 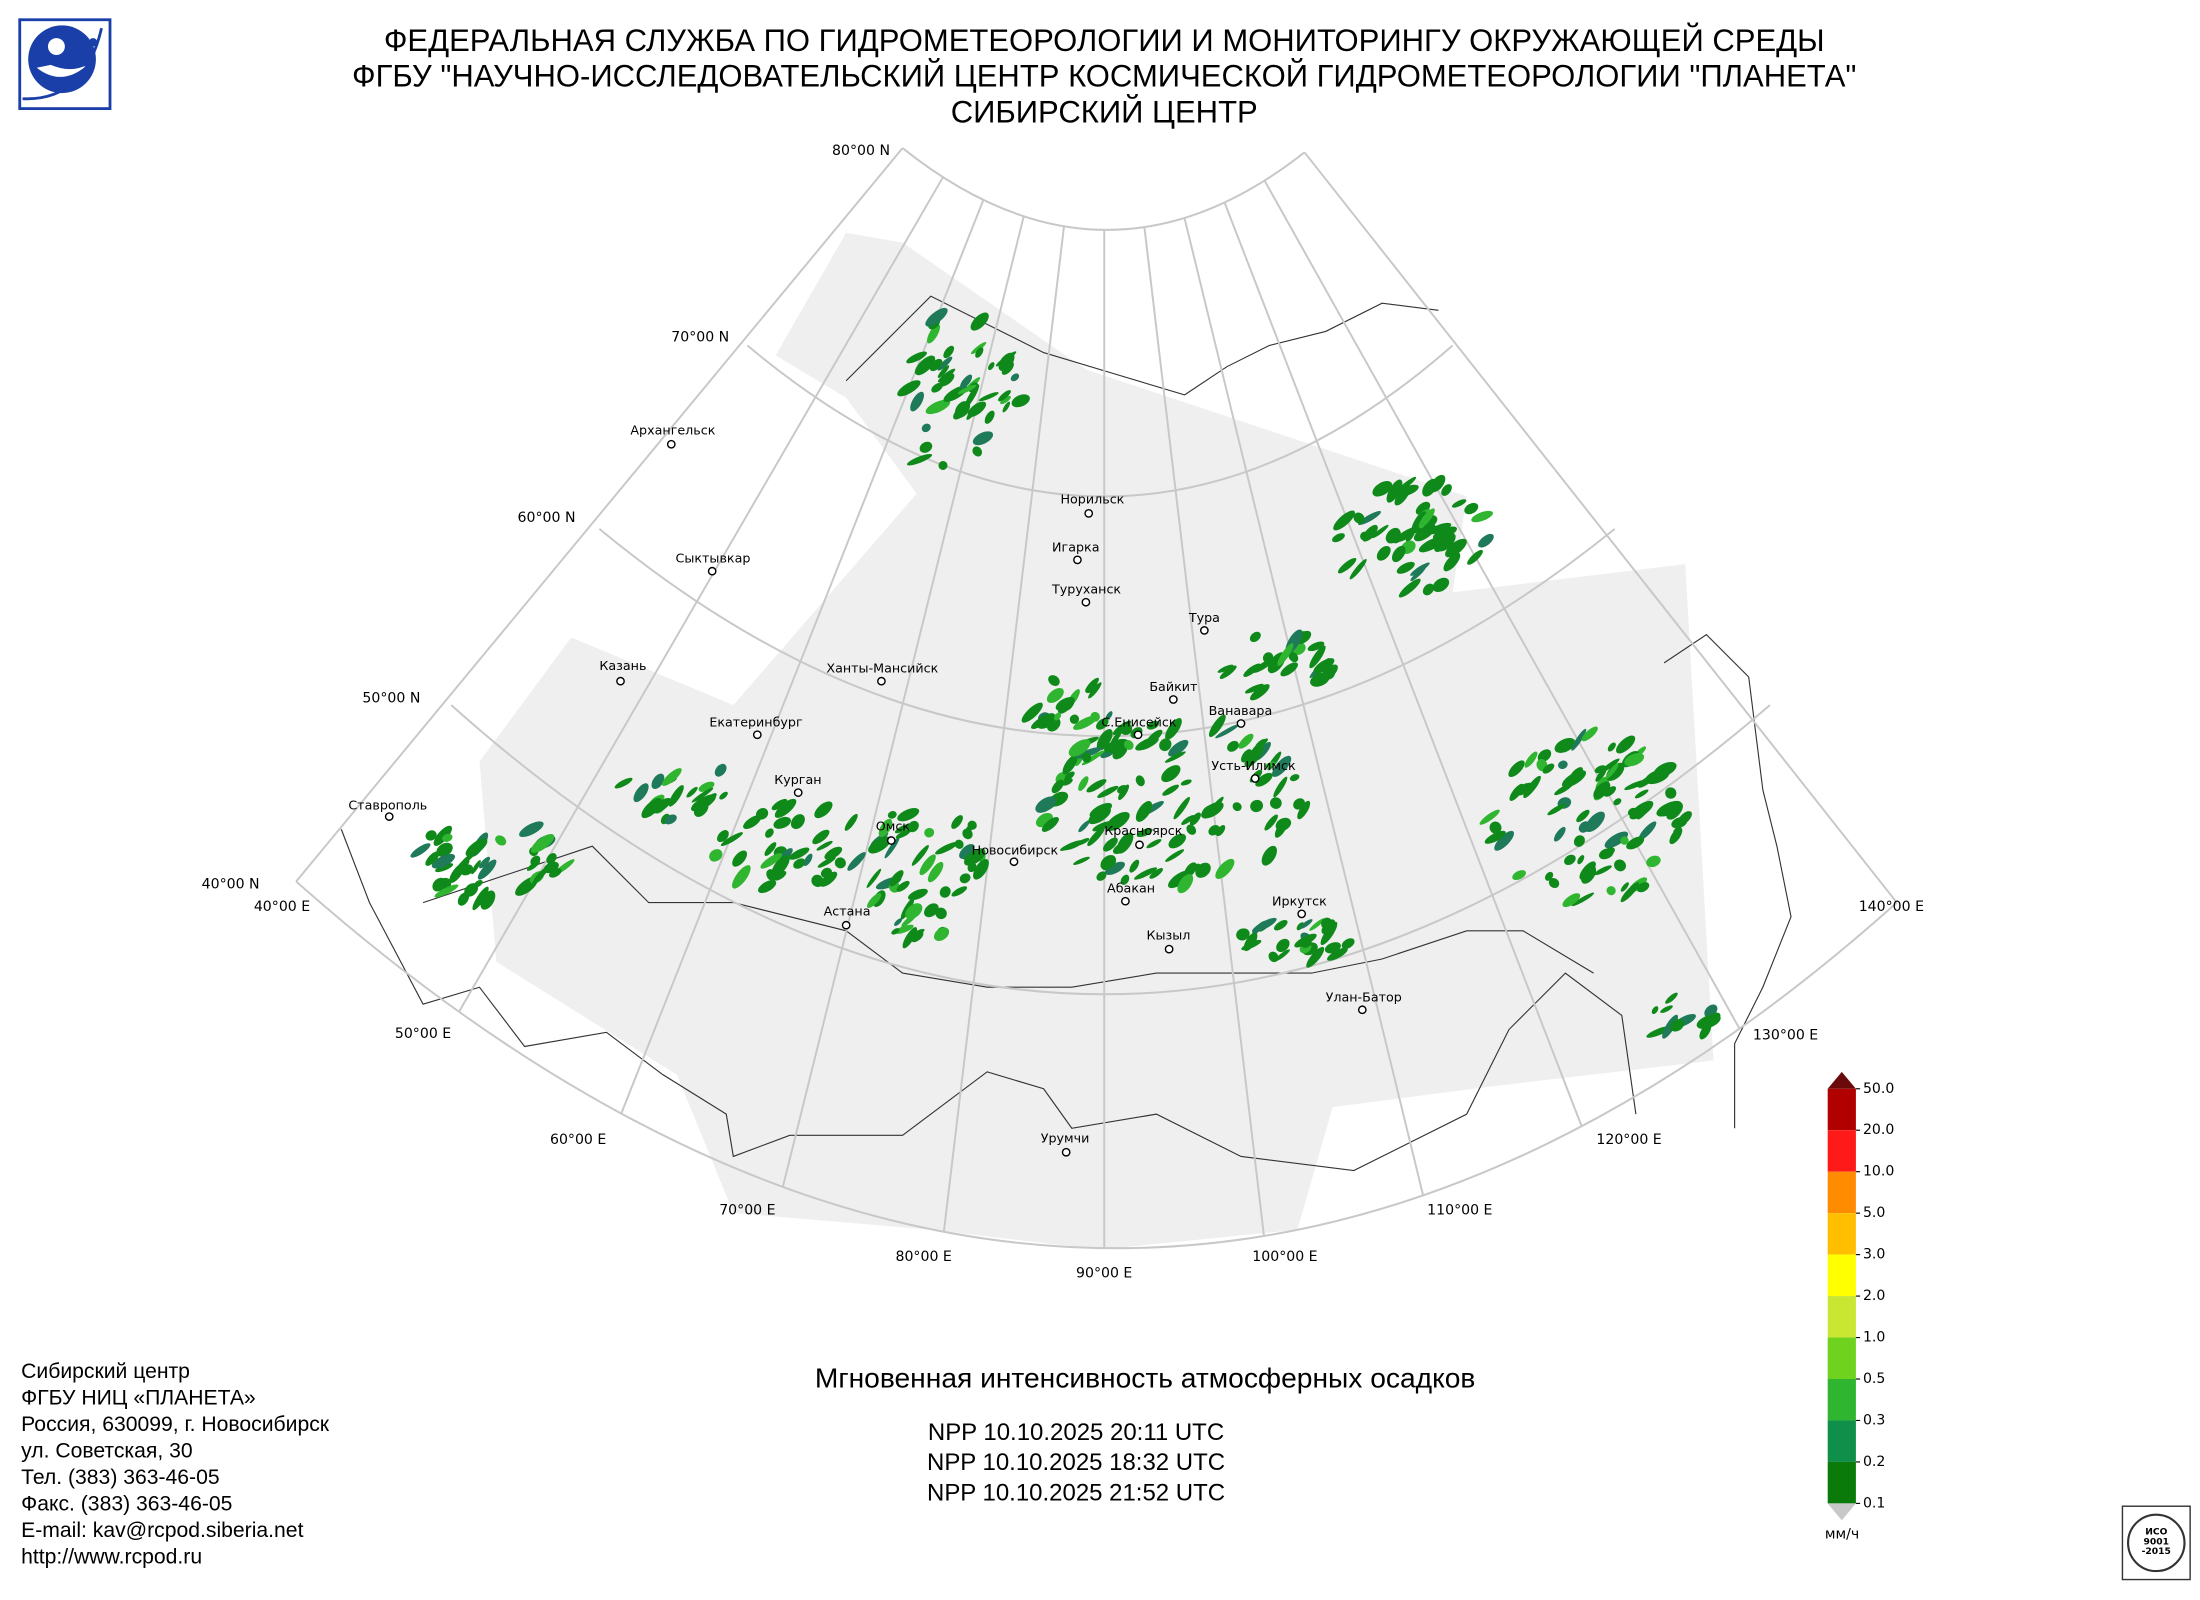 What do you see at coordinates (1874, 1379) in the screenshot?
I see `legend-label: 0.5` at bounding box center [1874, 1379].